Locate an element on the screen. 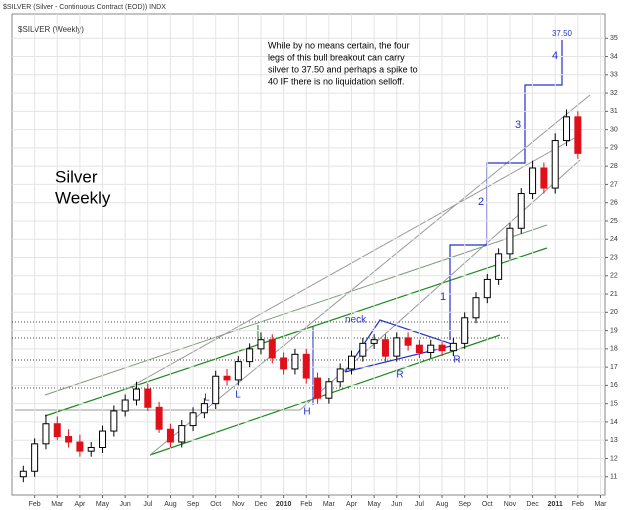 The height and width of the screenshot is (510, 640). annotation: H is located at coordinates (306, 412).